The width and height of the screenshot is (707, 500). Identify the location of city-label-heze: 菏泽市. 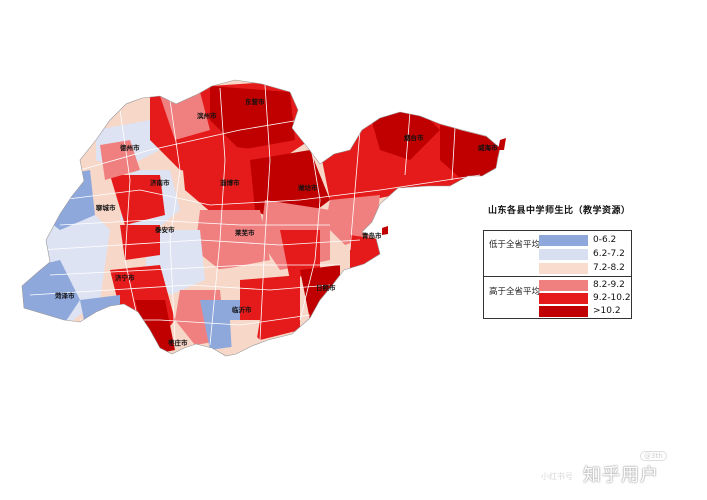
(65, 295).